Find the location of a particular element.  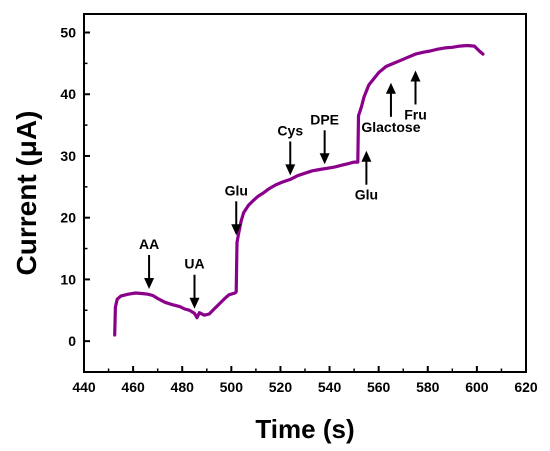

y-tick-label: 0 is located at coordinates (72, 341).